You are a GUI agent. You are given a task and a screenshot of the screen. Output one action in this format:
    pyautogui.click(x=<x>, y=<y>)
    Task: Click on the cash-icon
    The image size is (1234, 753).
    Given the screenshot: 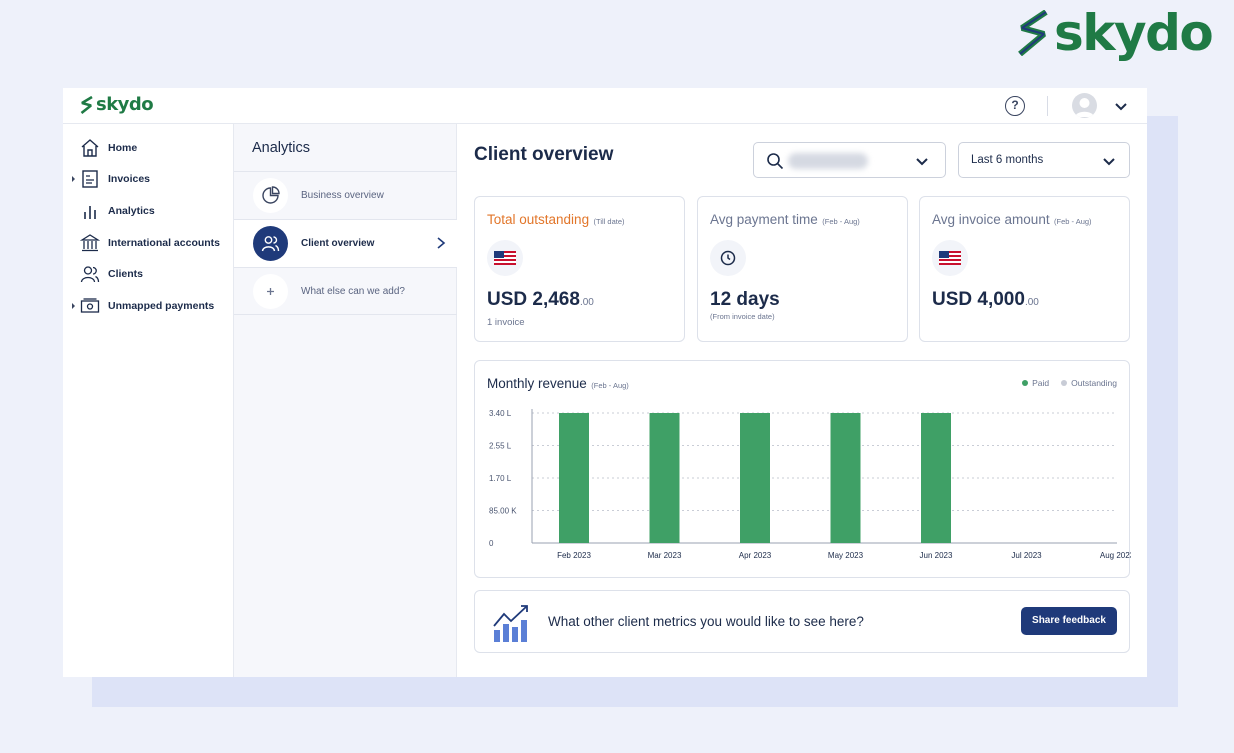 What is the action you would take?
    pyautogui.click(x=90, y=305)
    